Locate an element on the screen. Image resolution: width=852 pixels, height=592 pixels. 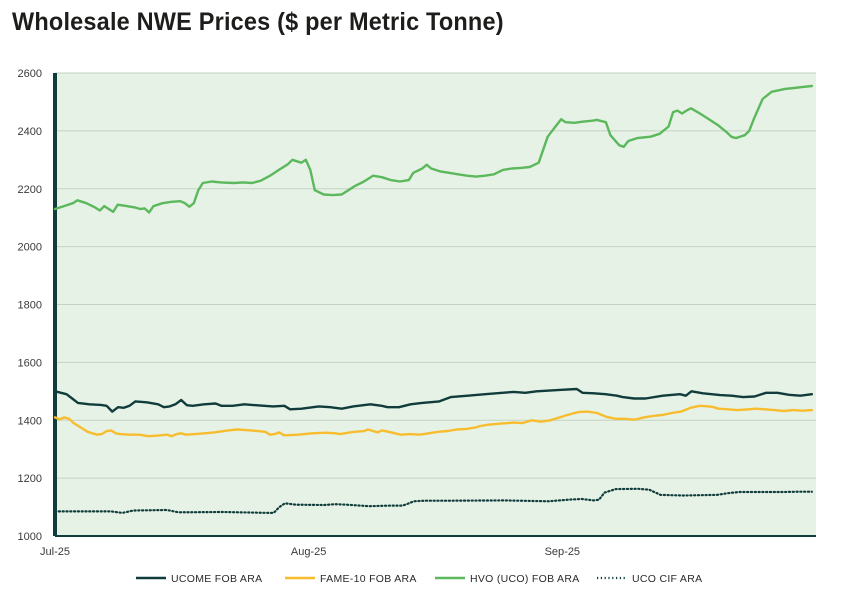
x-tick-label: Jul-25 is located at coordinates (55, 552).